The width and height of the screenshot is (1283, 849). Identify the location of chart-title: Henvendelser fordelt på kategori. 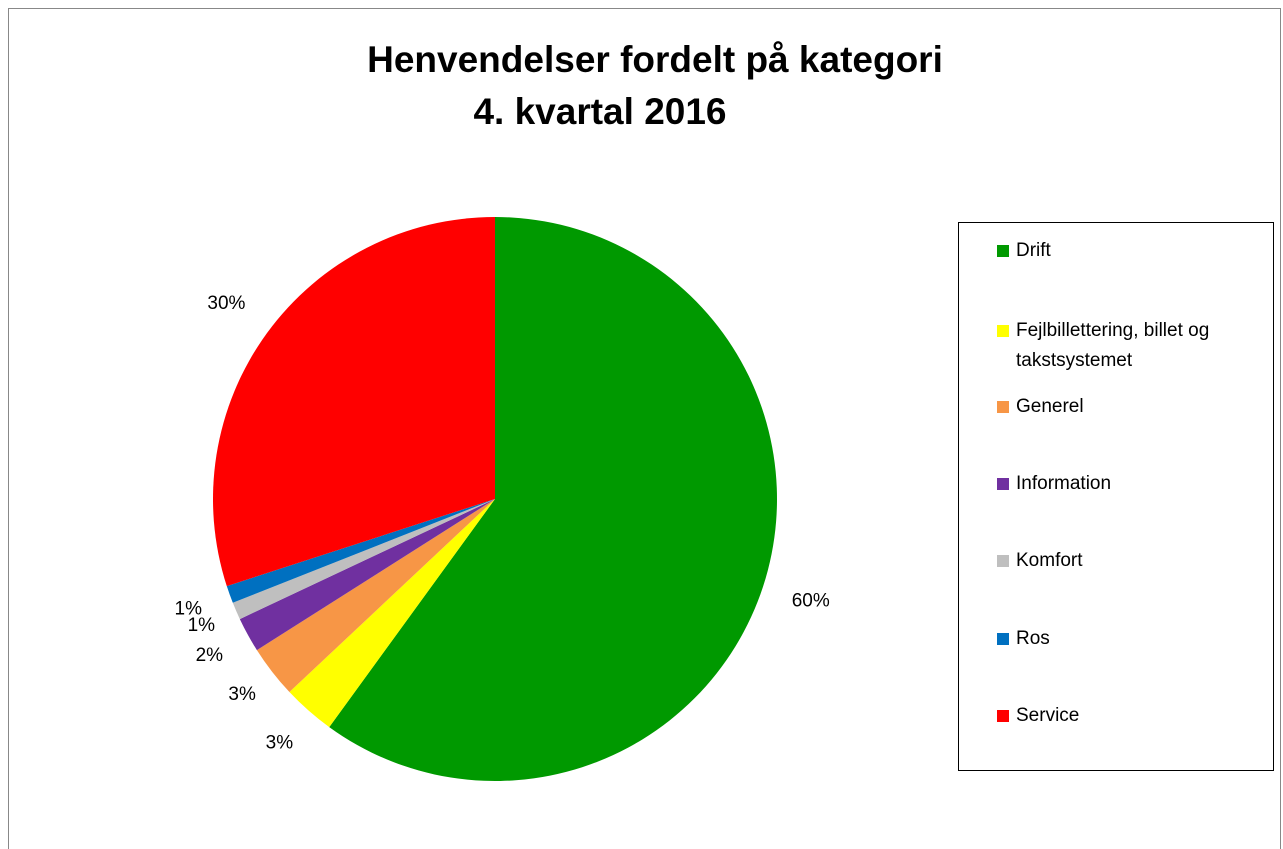
(655, 59).